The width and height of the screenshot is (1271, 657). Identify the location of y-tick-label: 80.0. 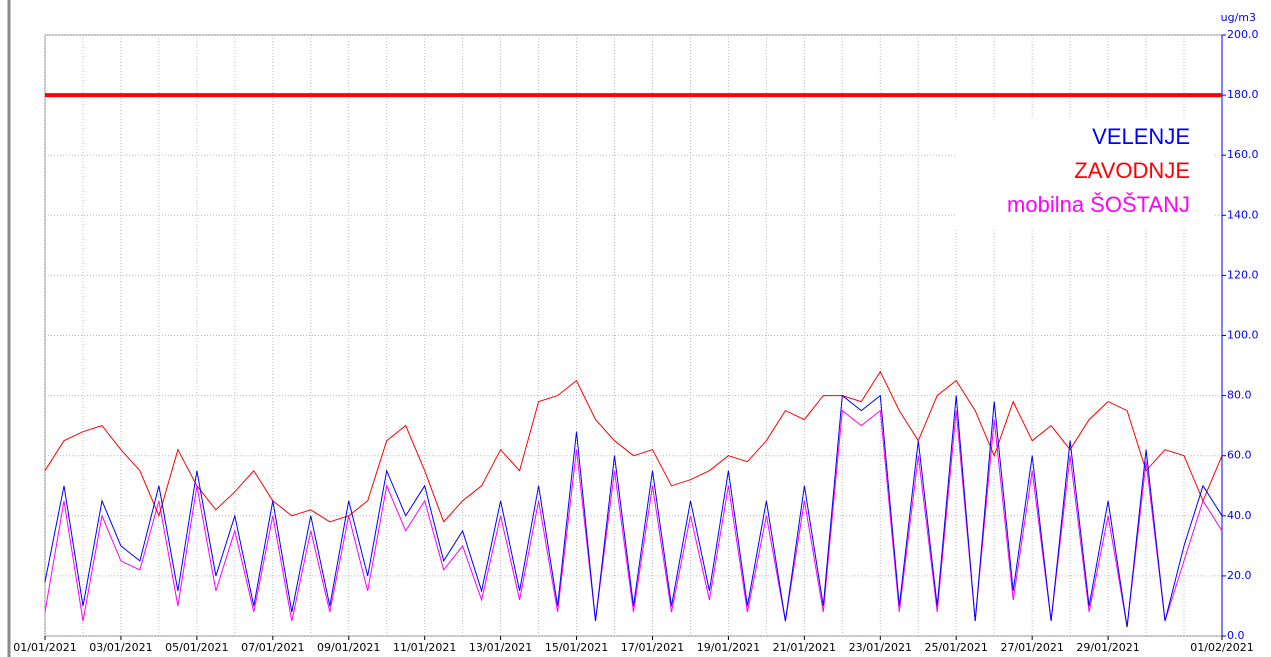
(1239, 395).